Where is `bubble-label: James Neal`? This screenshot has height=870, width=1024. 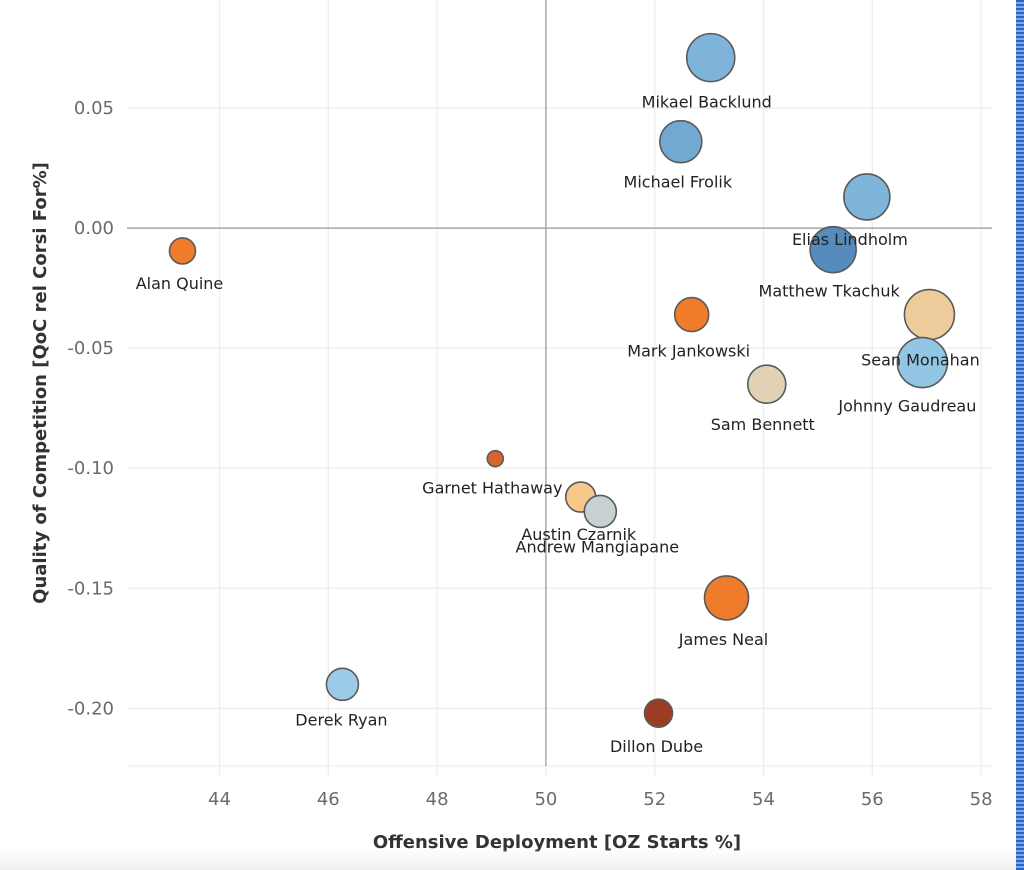
bubble-label: James Neal is located at coordinates (723, 639).